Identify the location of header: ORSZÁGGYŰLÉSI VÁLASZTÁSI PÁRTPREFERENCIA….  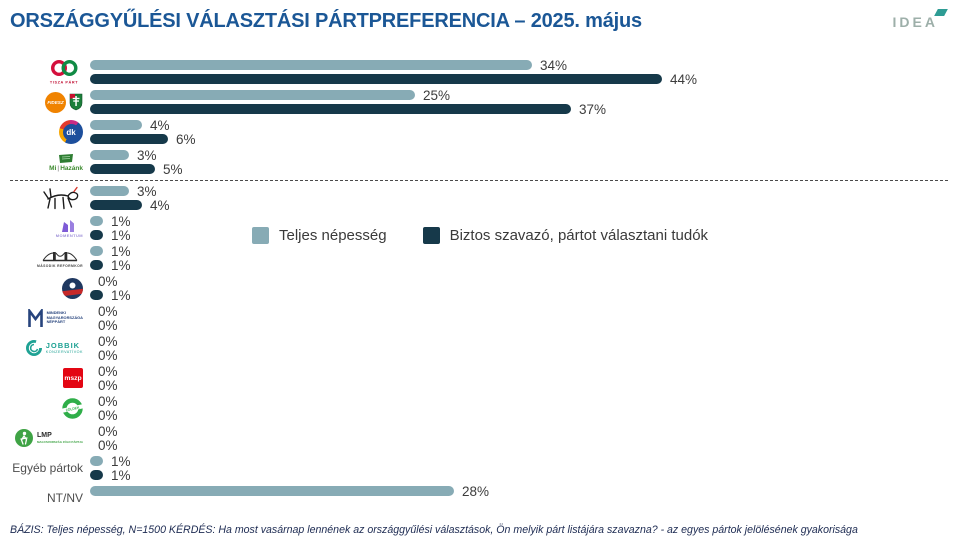
(480, 26).